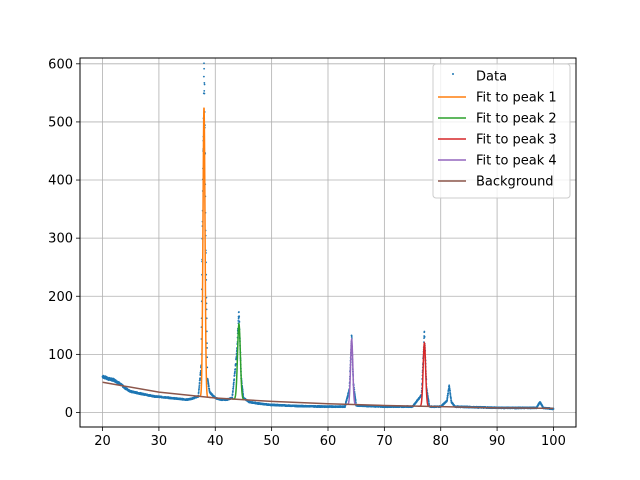  I want to click on y-tick-label: 100, so click(60, 355).